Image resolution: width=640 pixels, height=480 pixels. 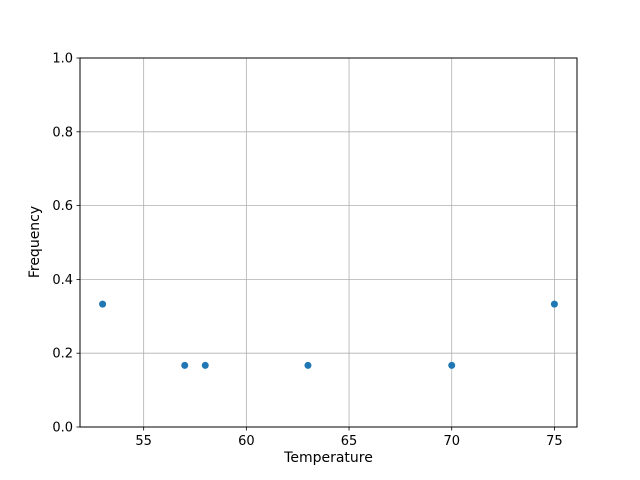 I want to click on y-tick-label: 0.6, so click(x=62, y=206).